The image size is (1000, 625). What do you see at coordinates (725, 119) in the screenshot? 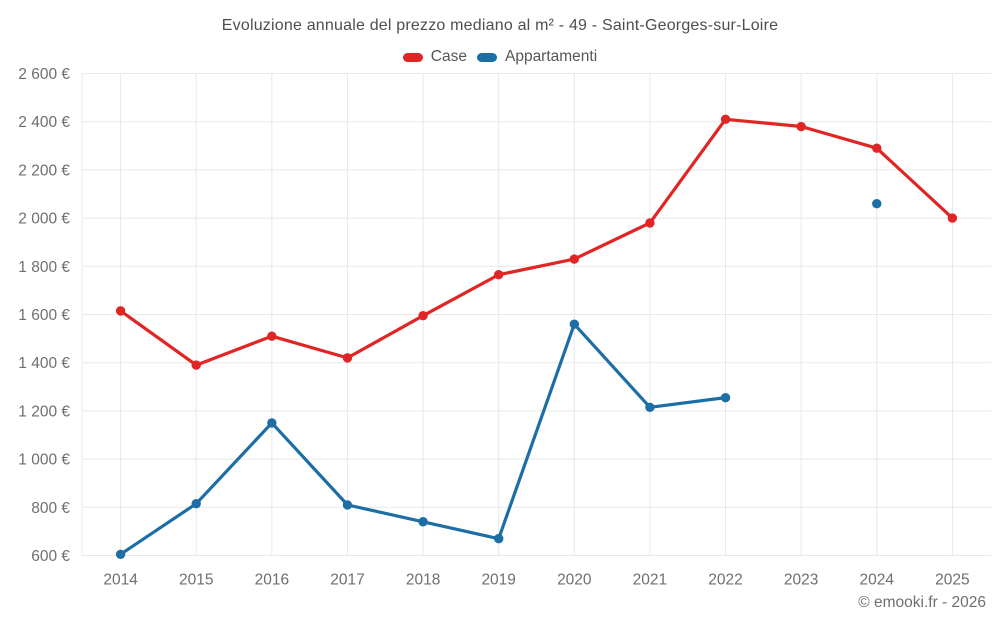
I see `data-point-case-2022` at bounding box center [725, 119].